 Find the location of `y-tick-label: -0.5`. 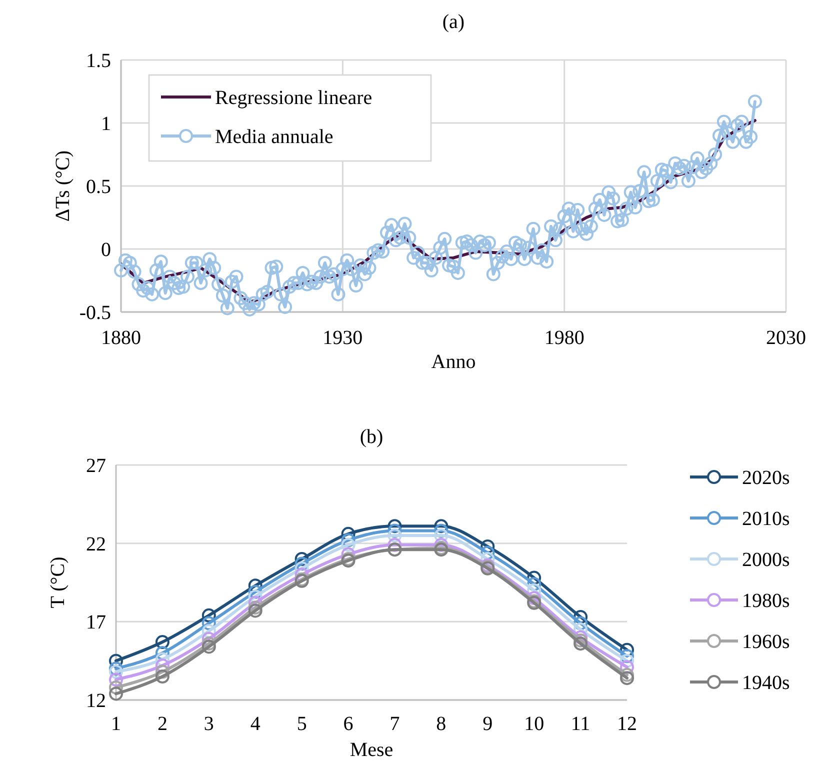

y-tick-label: -0.5 is located at coordinates (95, 313).